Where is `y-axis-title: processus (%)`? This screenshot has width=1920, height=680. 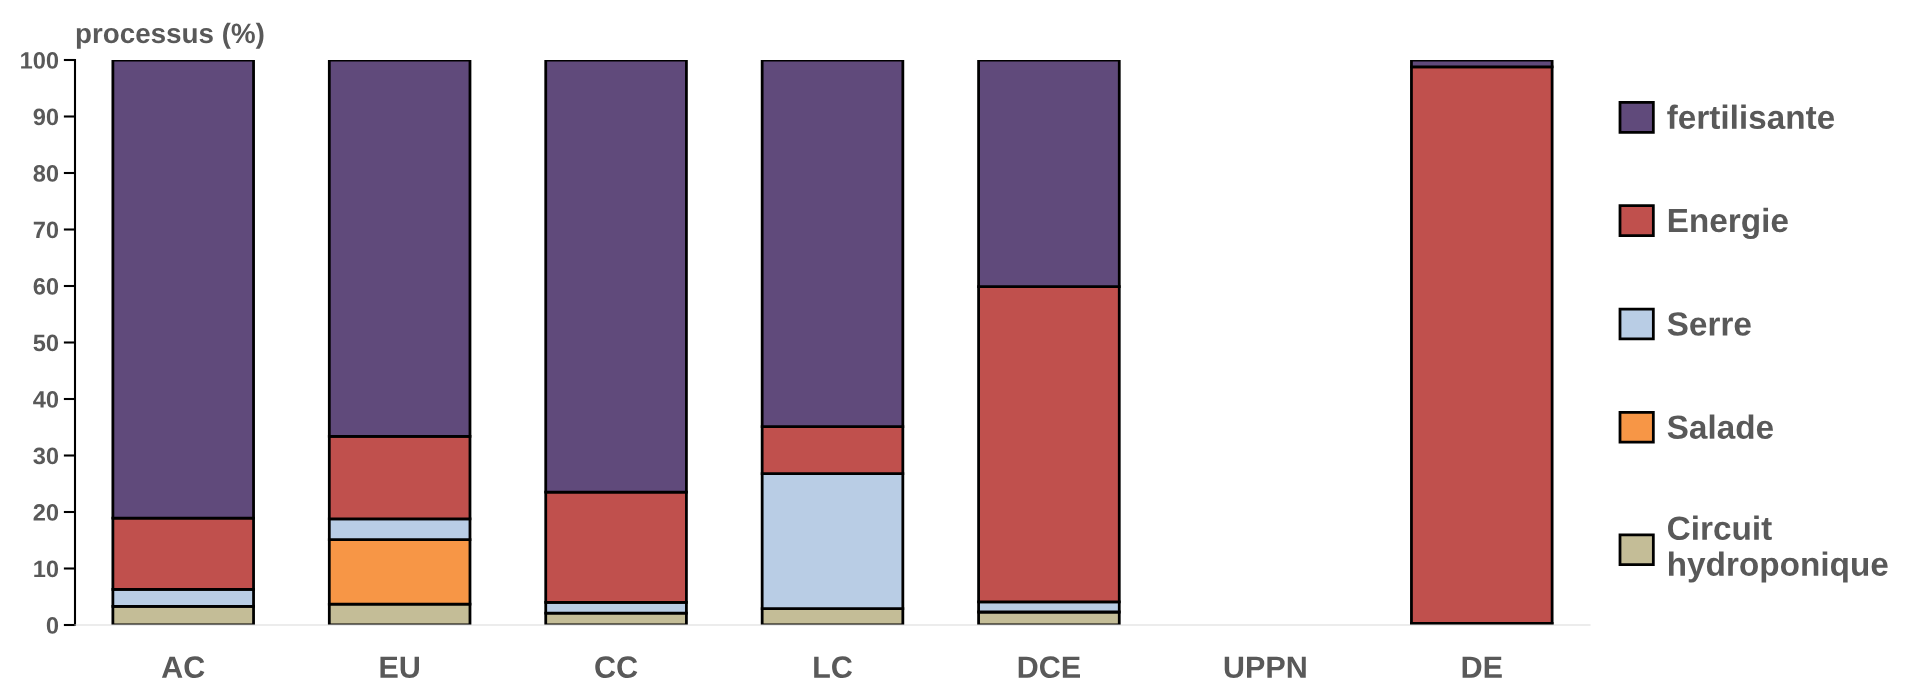
y-axis-title: processus (%) is located at coordinates (170, 35).